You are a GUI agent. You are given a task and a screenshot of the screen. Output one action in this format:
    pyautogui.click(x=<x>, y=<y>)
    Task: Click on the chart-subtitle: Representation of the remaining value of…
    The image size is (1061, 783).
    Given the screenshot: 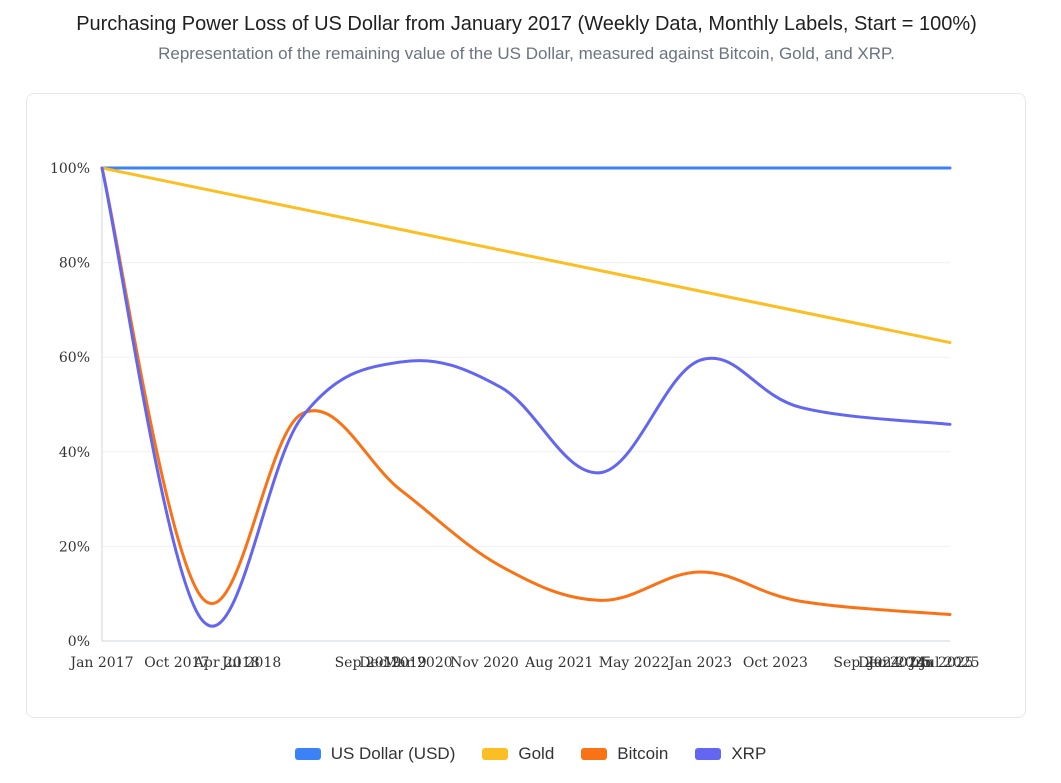 What is the action you would take?
    pyautogui.click(x=526, y=53)
    